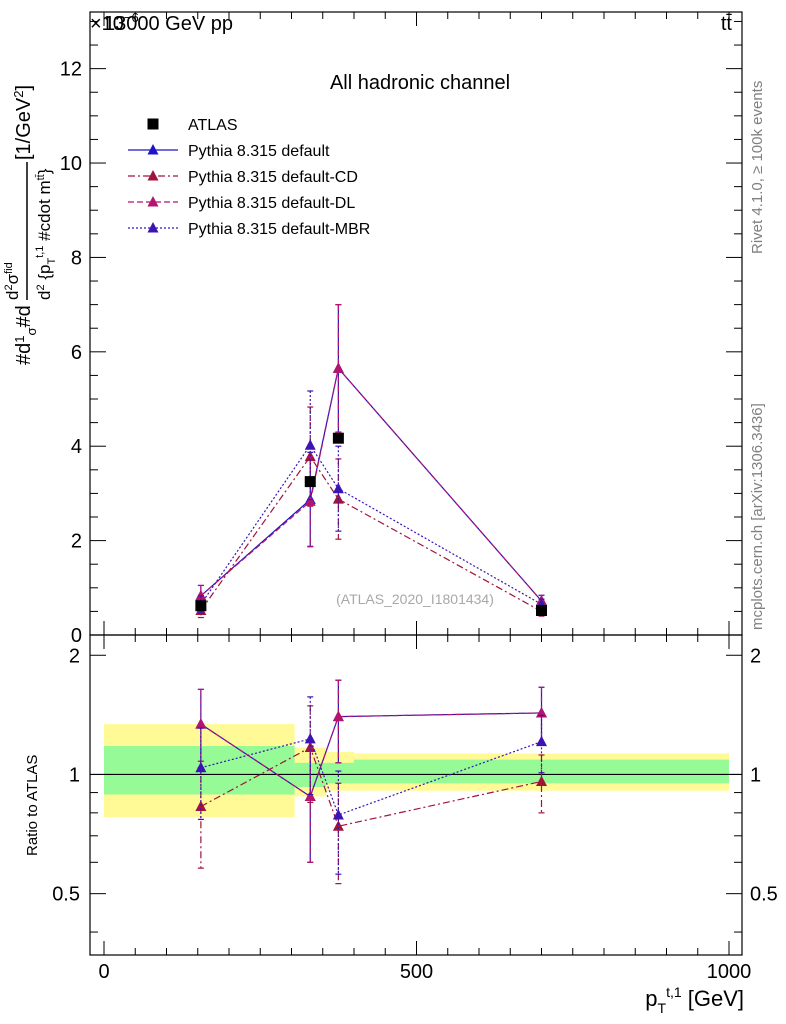  What do you see at coordinates (213, 125) in the screenshot?
I see `legend-entry-label: ATLAS` at bounding box center [213, 125].